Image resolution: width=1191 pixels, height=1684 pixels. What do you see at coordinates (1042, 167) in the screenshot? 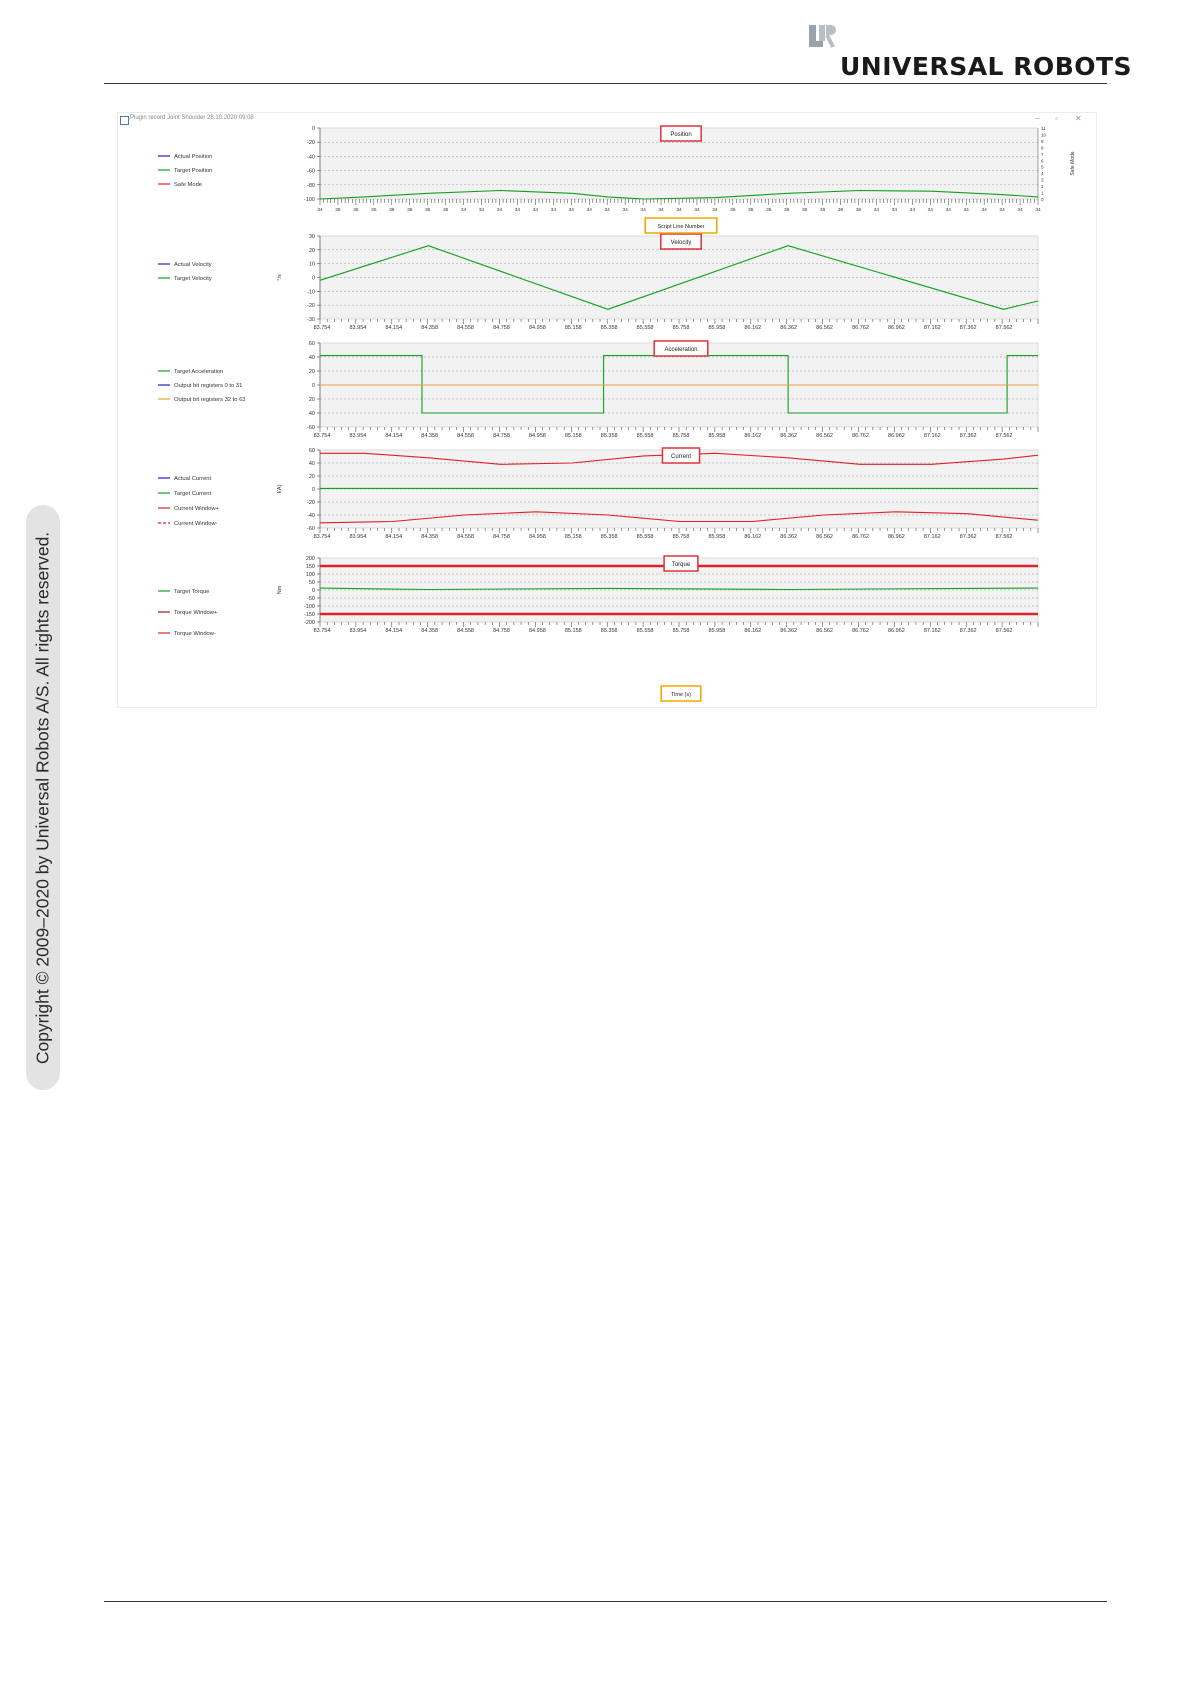
I see `right-tick-label: 5` at bounding box center [1042, 167].